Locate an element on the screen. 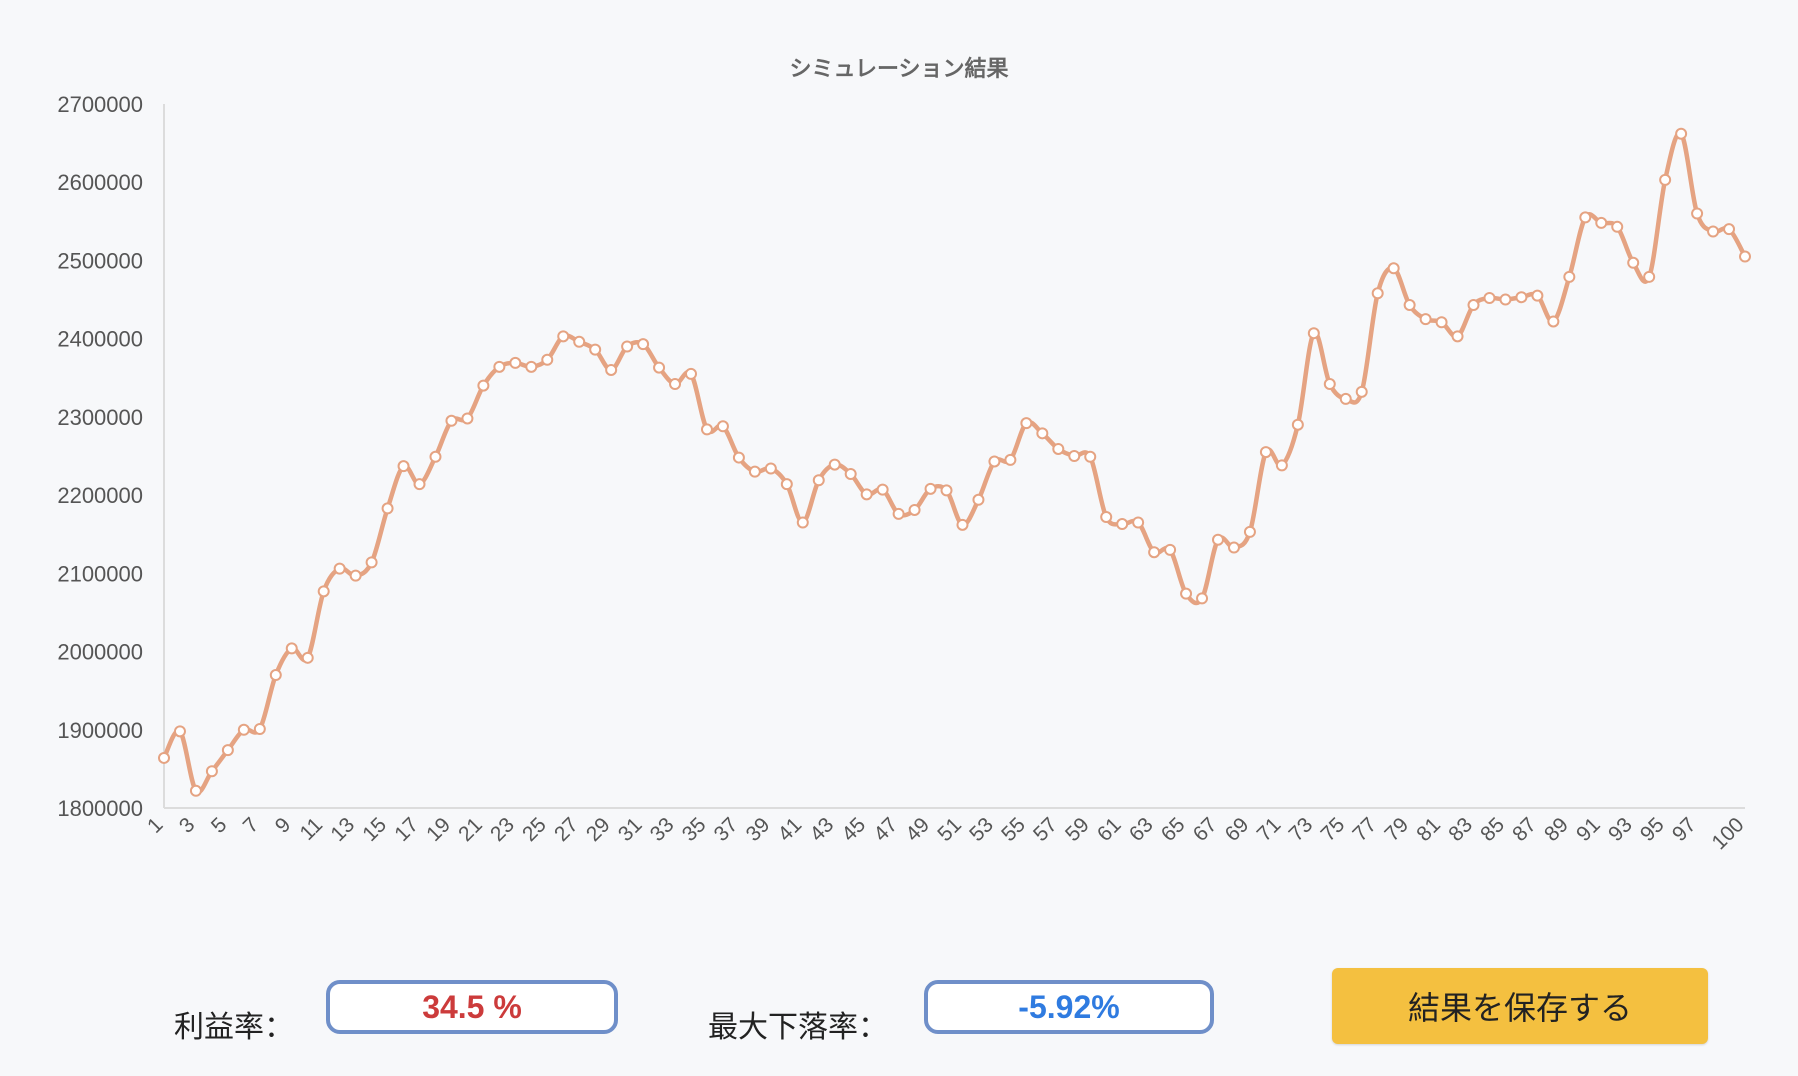 The height and width of the screenshot is (1076, 1798). x-tick-label: 79 is located at coordinates (1396, 829).